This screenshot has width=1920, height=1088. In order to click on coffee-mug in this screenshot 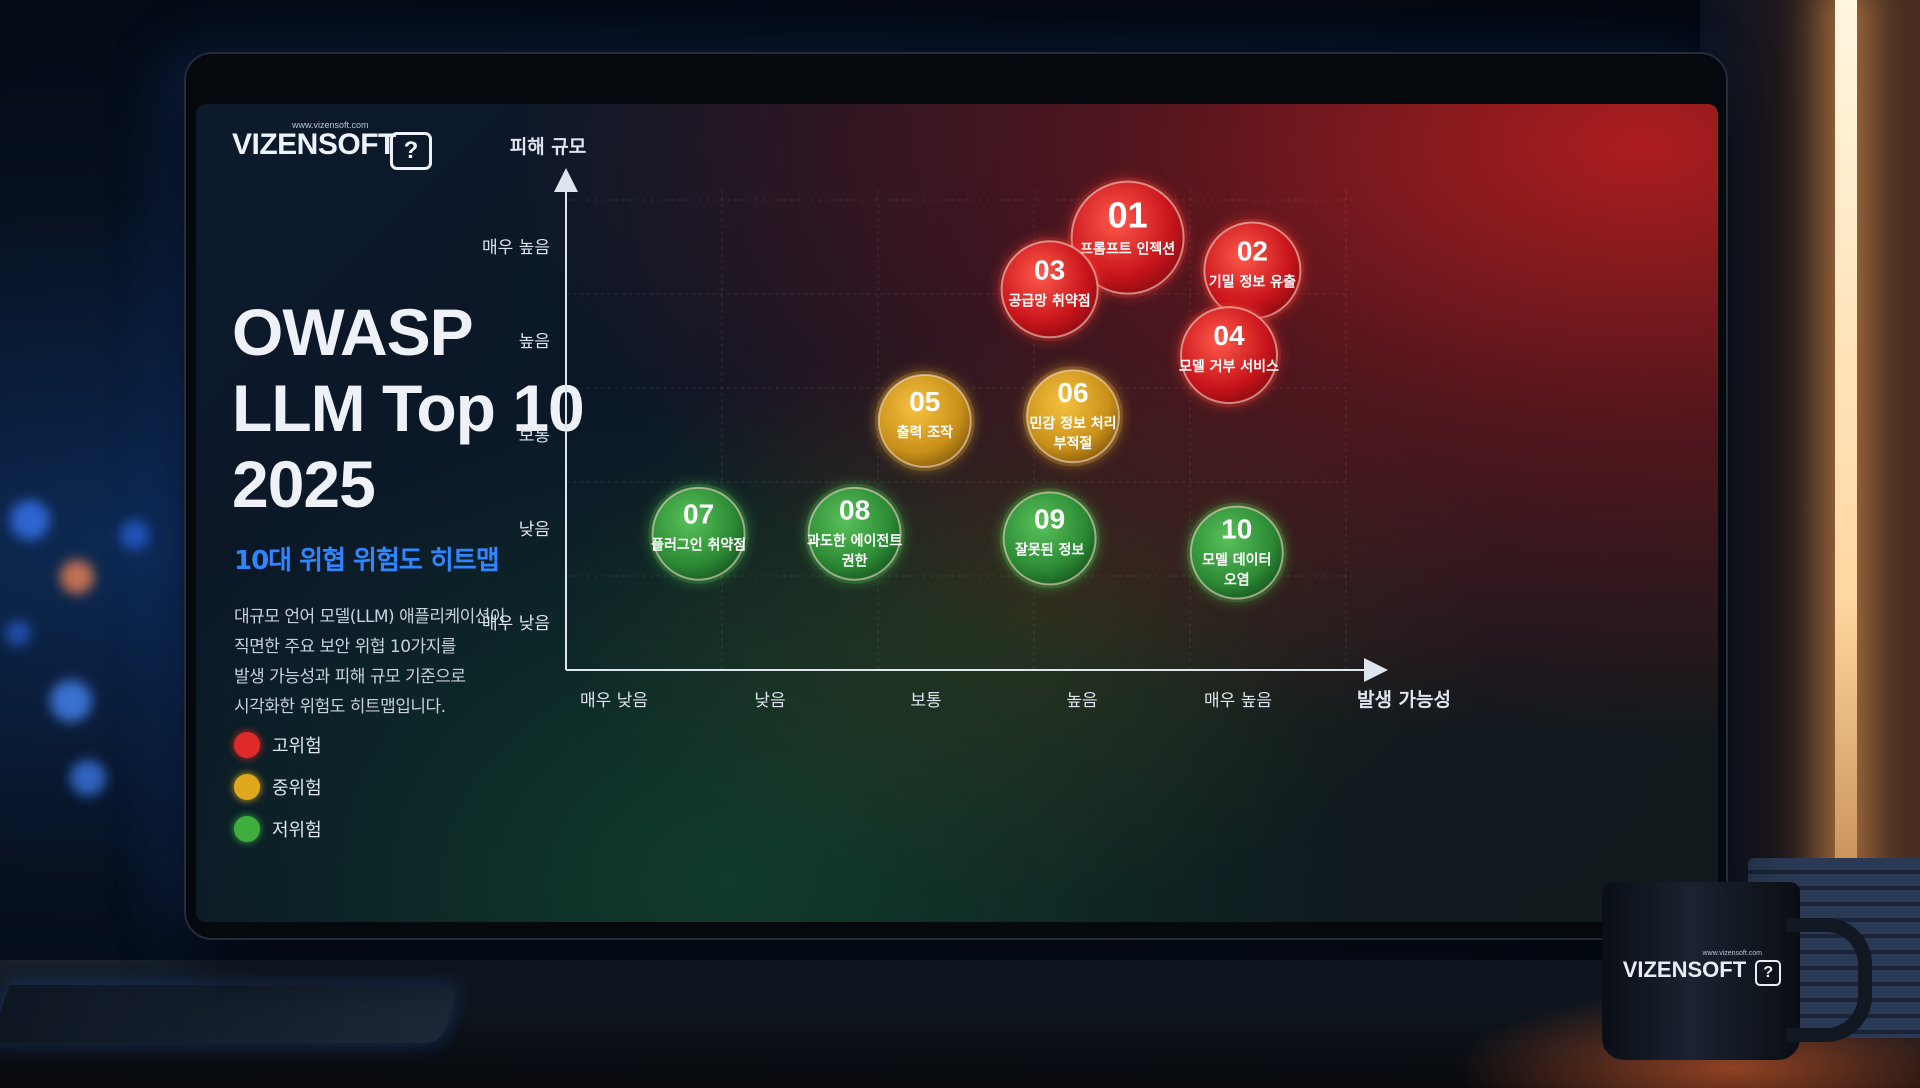, I will do `click(1701, 971)`.